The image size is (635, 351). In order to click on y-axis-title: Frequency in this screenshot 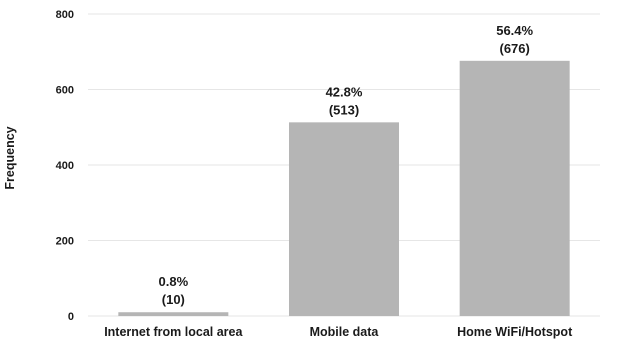, I will do `click(10, 157)`.